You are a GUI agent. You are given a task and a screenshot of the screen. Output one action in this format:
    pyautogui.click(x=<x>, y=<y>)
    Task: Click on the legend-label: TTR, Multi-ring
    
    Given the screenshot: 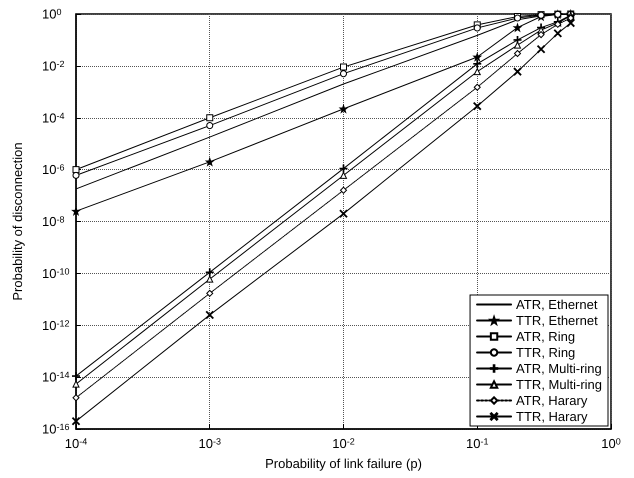 What is the action you would take?
    pyautogui.click(x=559, y=384)
    